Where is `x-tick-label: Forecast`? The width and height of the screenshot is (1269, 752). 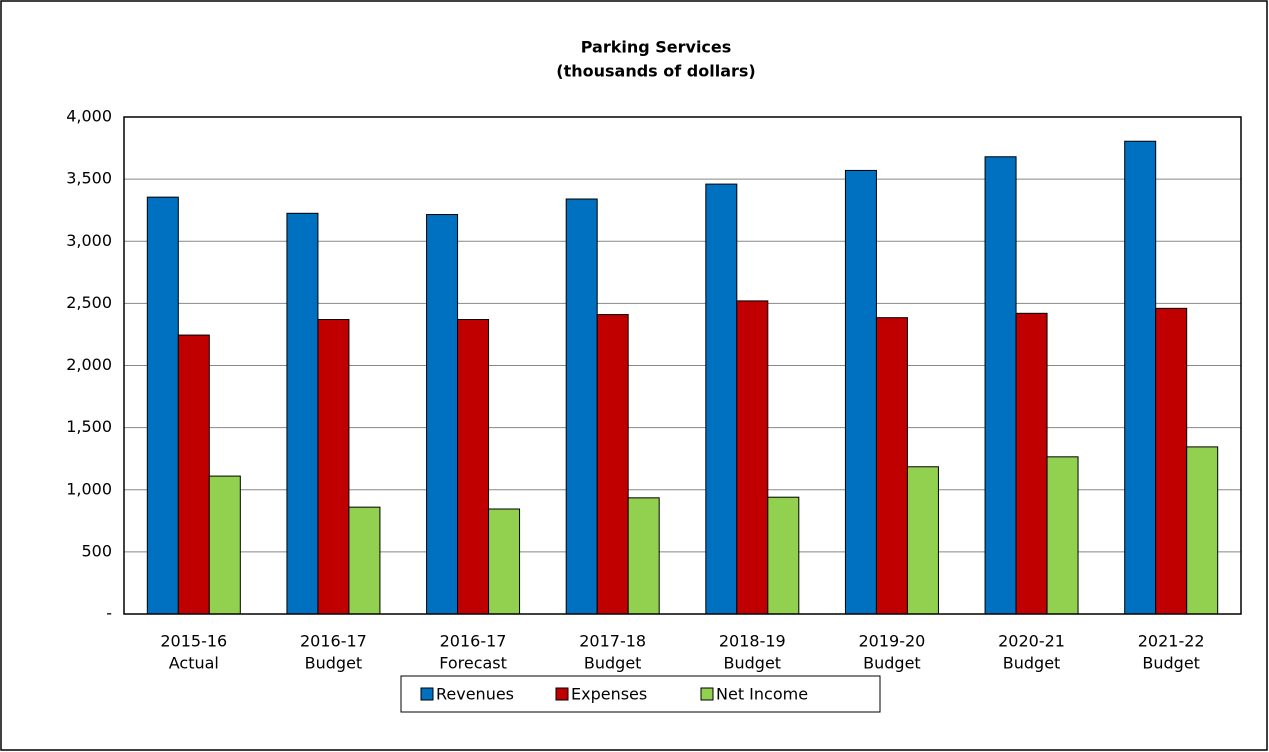 x-tick-label: Forecast is located at coordinates (473, 663).